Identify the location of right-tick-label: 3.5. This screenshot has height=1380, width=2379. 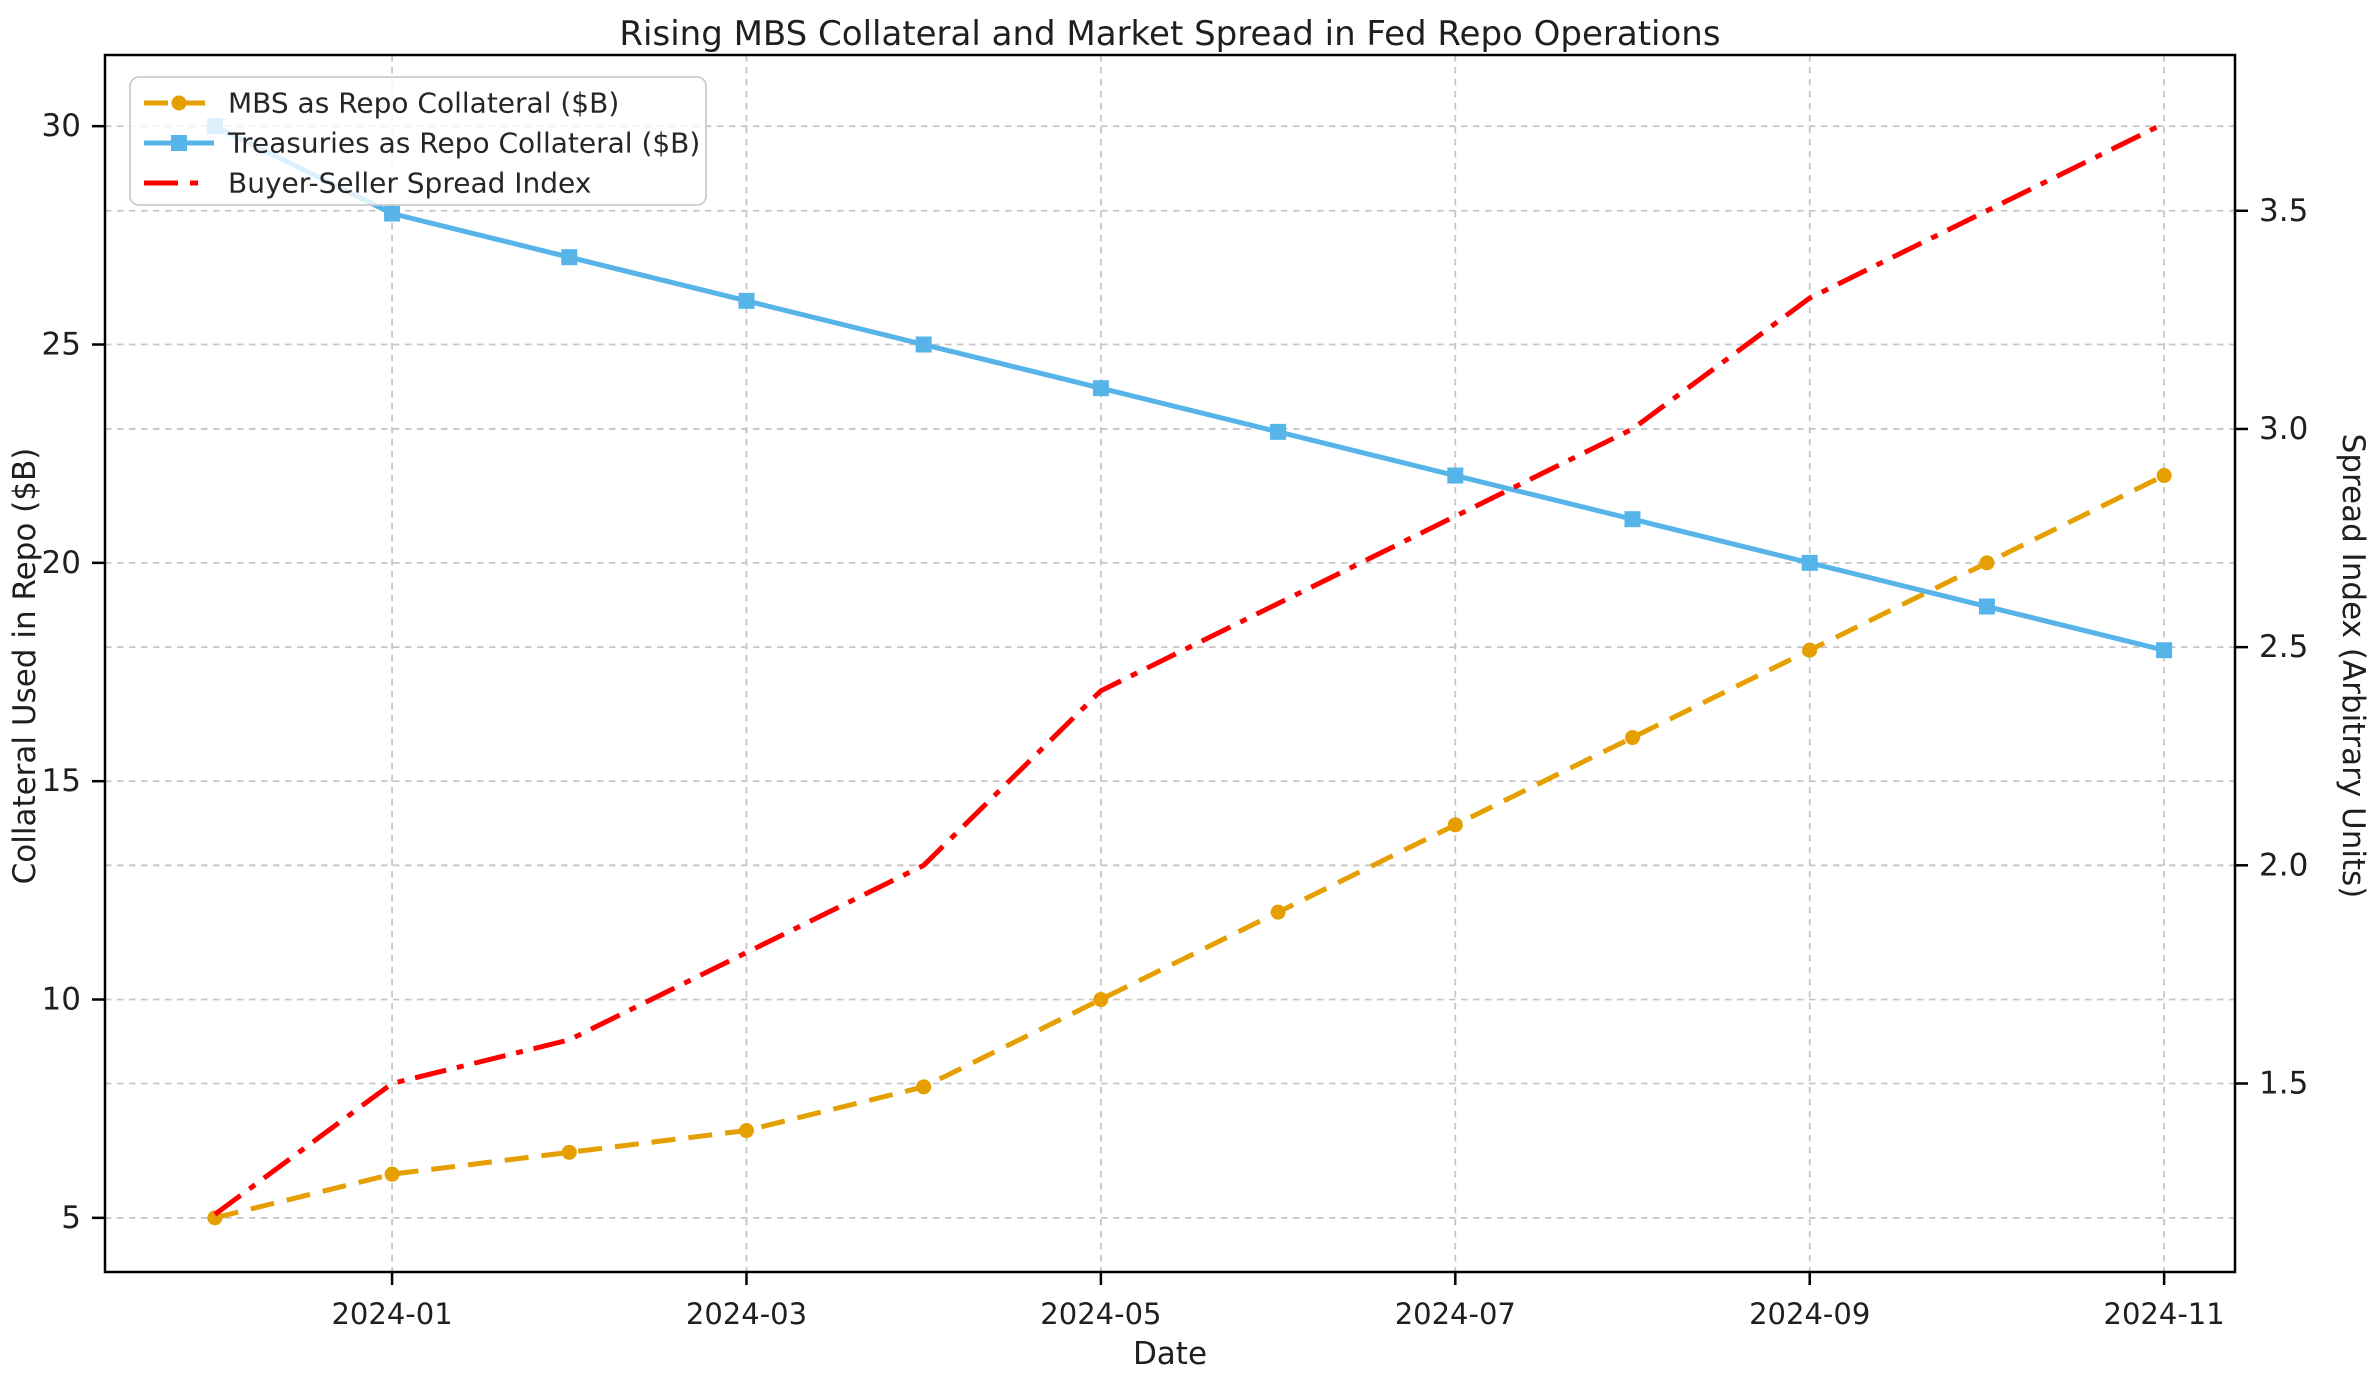
(2283, 211).